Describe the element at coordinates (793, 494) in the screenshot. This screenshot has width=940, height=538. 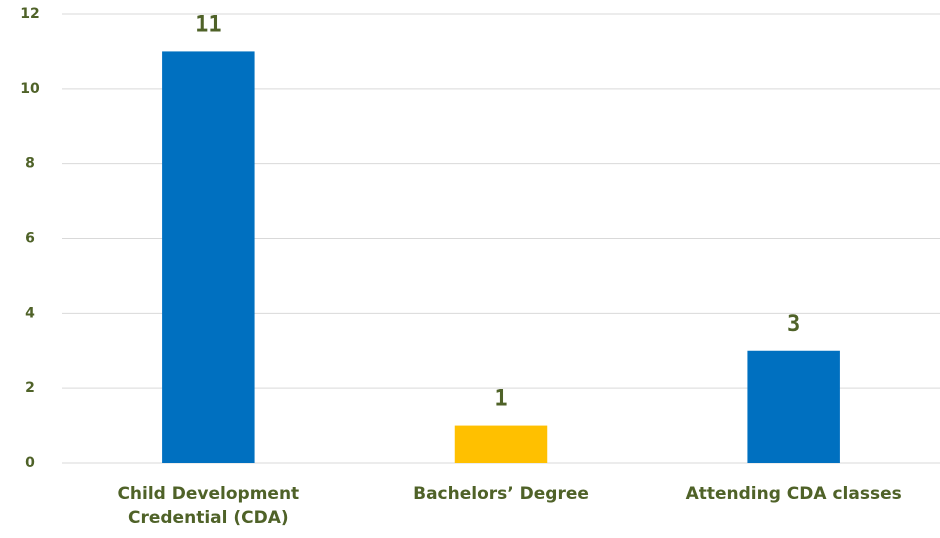
I see `x-tick-label: Attending CDA classes` at that location.